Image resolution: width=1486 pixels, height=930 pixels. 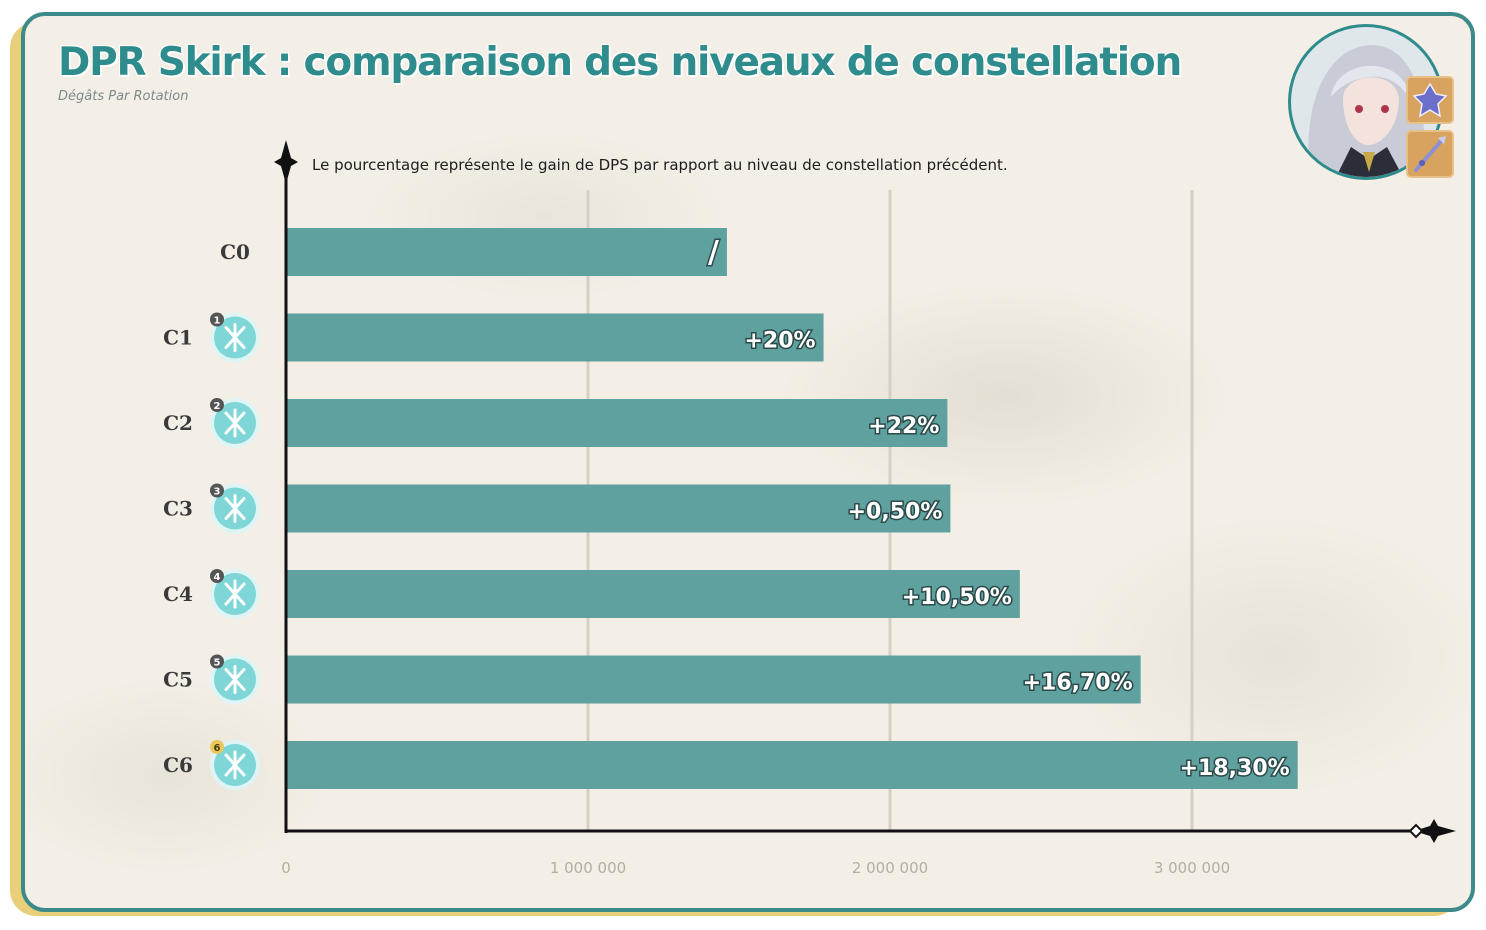 What do you see at coordinates (178, 765) in the screenshot?
I see `category-label: C6` at bounding box center [178, 765].